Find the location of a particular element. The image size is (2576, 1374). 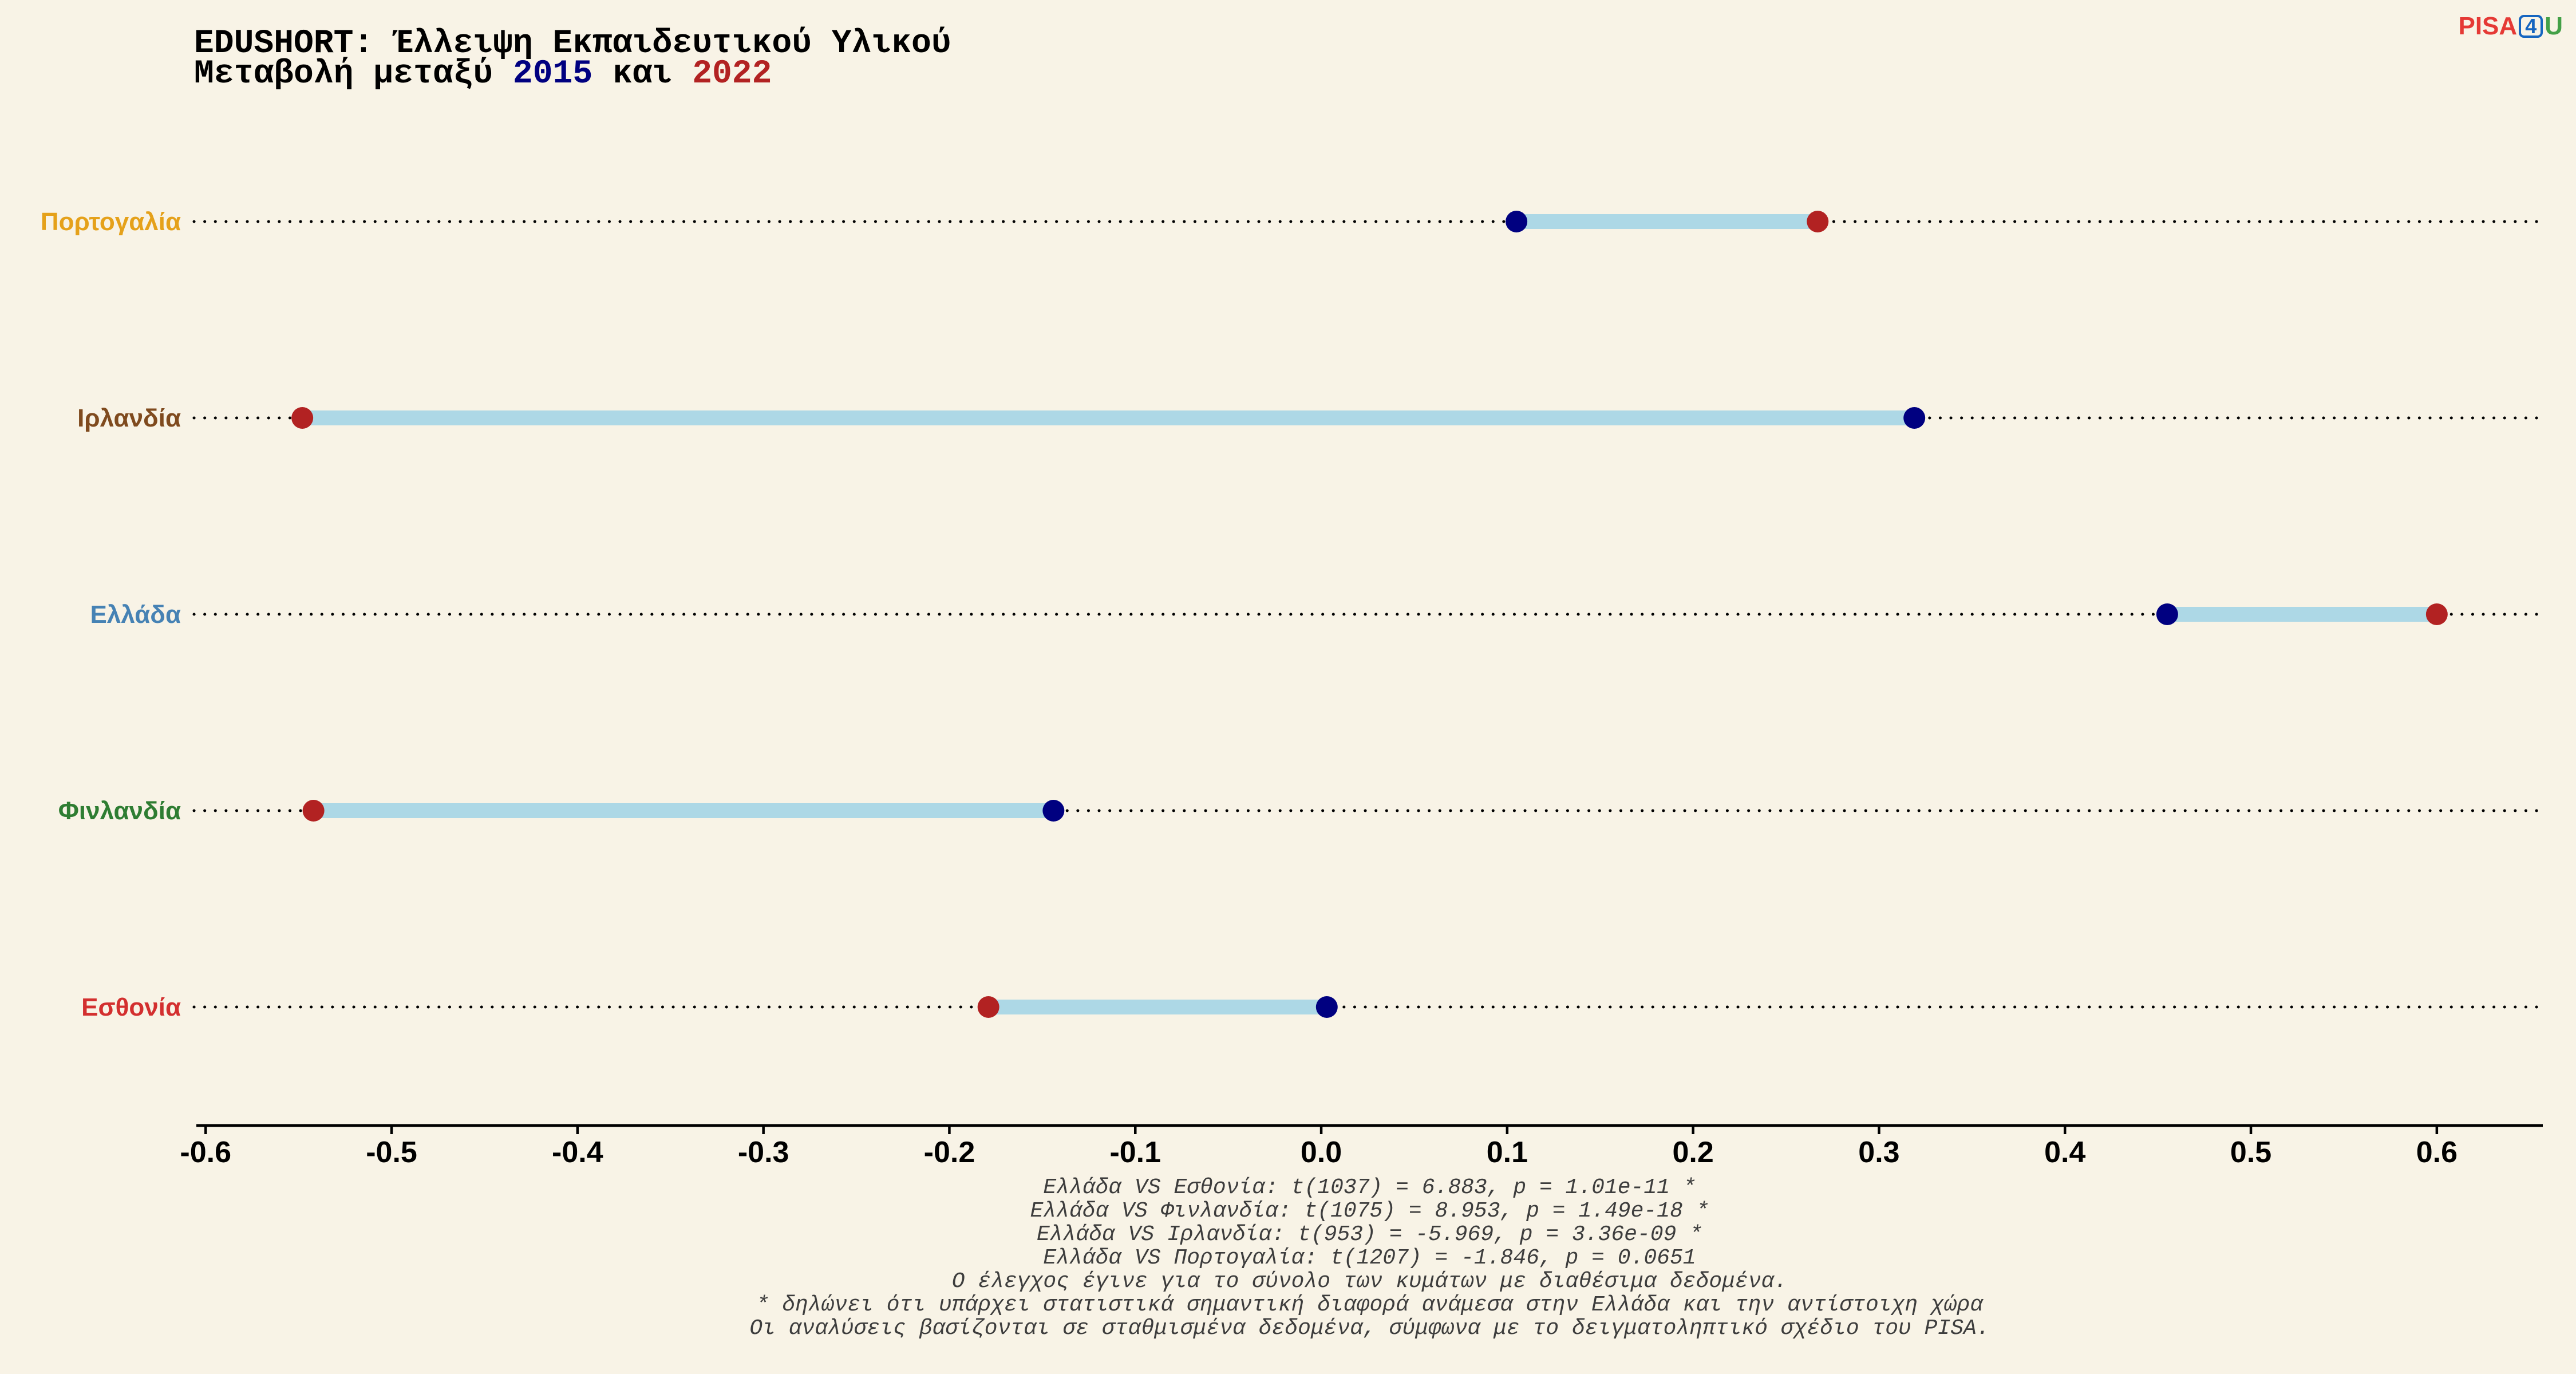

row-labels: Πορτογαλία Ιρλανδία Ελλάδα Φινλανδία Εσθονία is located at coordinates (111, 614).